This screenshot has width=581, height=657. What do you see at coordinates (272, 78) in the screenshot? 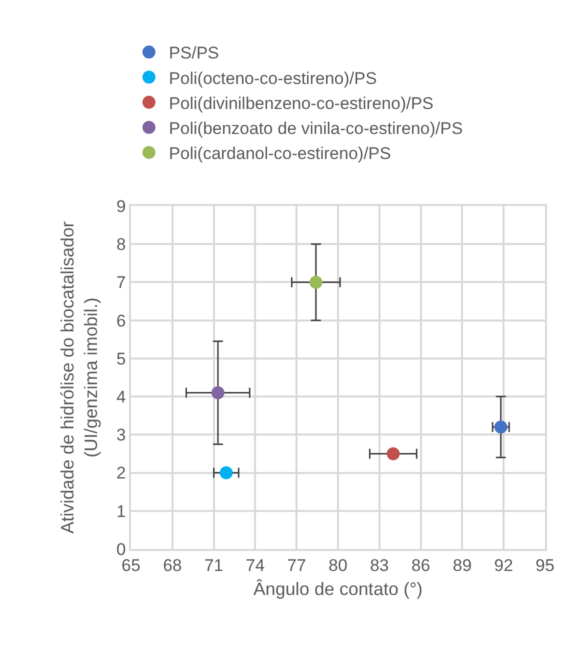
I see `legend-label: Poli(octeno-co-estireno)/PS` at bounding box center [272, 78].